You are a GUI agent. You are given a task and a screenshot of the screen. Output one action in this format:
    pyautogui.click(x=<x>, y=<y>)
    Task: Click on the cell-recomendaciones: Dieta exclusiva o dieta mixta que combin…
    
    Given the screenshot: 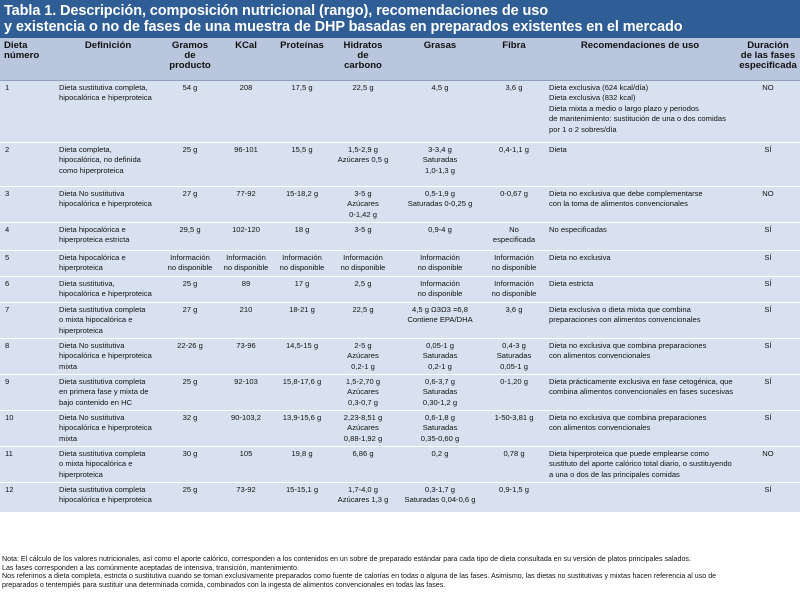 What is the action you would take?
    pyautogui.click(x=640, y=319)
    